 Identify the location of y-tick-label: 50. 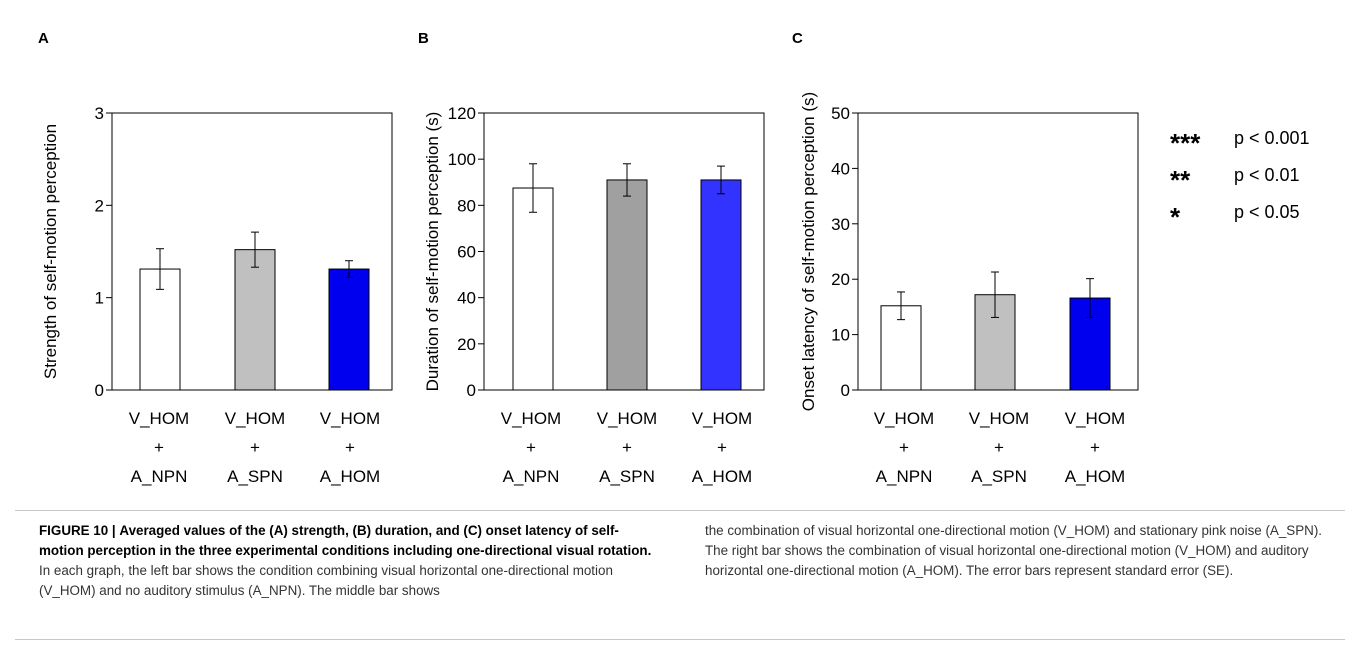
(840, 113).